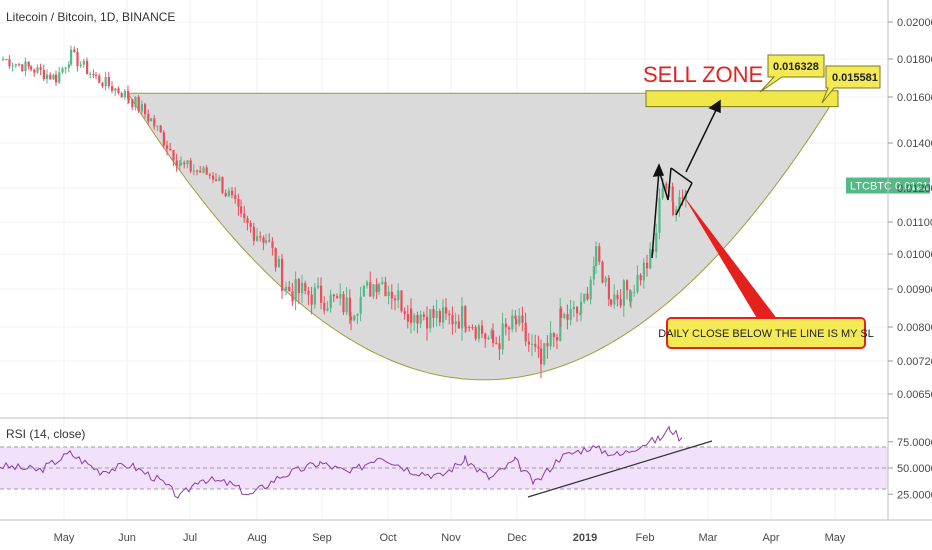 This screenshot has width=932, height=550. Describe the element at coordinates (914, 469) in the screenshot. I see `rsi-tick-label: 50.0000` at that location.